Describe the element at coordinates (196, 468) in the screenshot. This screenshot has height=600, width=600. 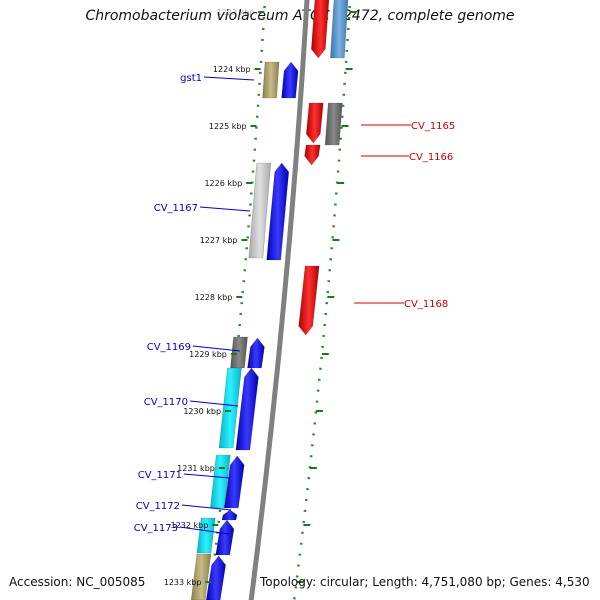
I see `tick-label: 1231 kbp` at that location.